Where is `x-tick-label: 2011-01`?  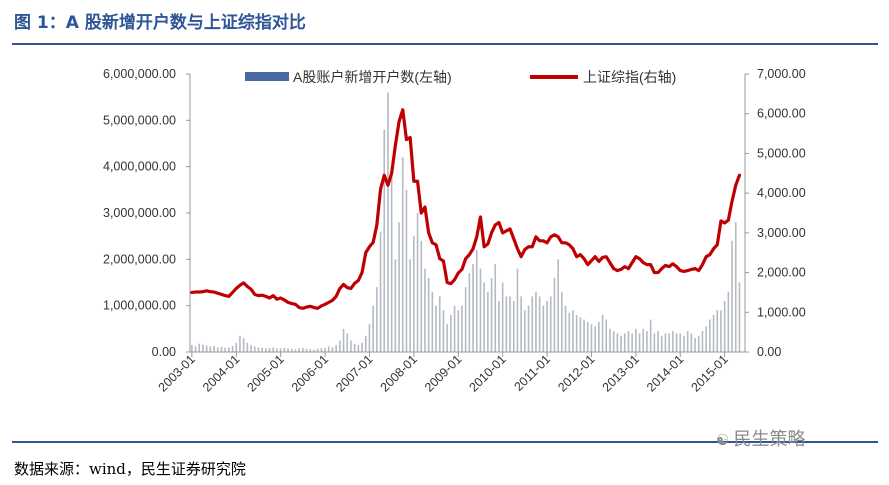
x-tick-label: 2011-01 is located at coordinates (532, 373).